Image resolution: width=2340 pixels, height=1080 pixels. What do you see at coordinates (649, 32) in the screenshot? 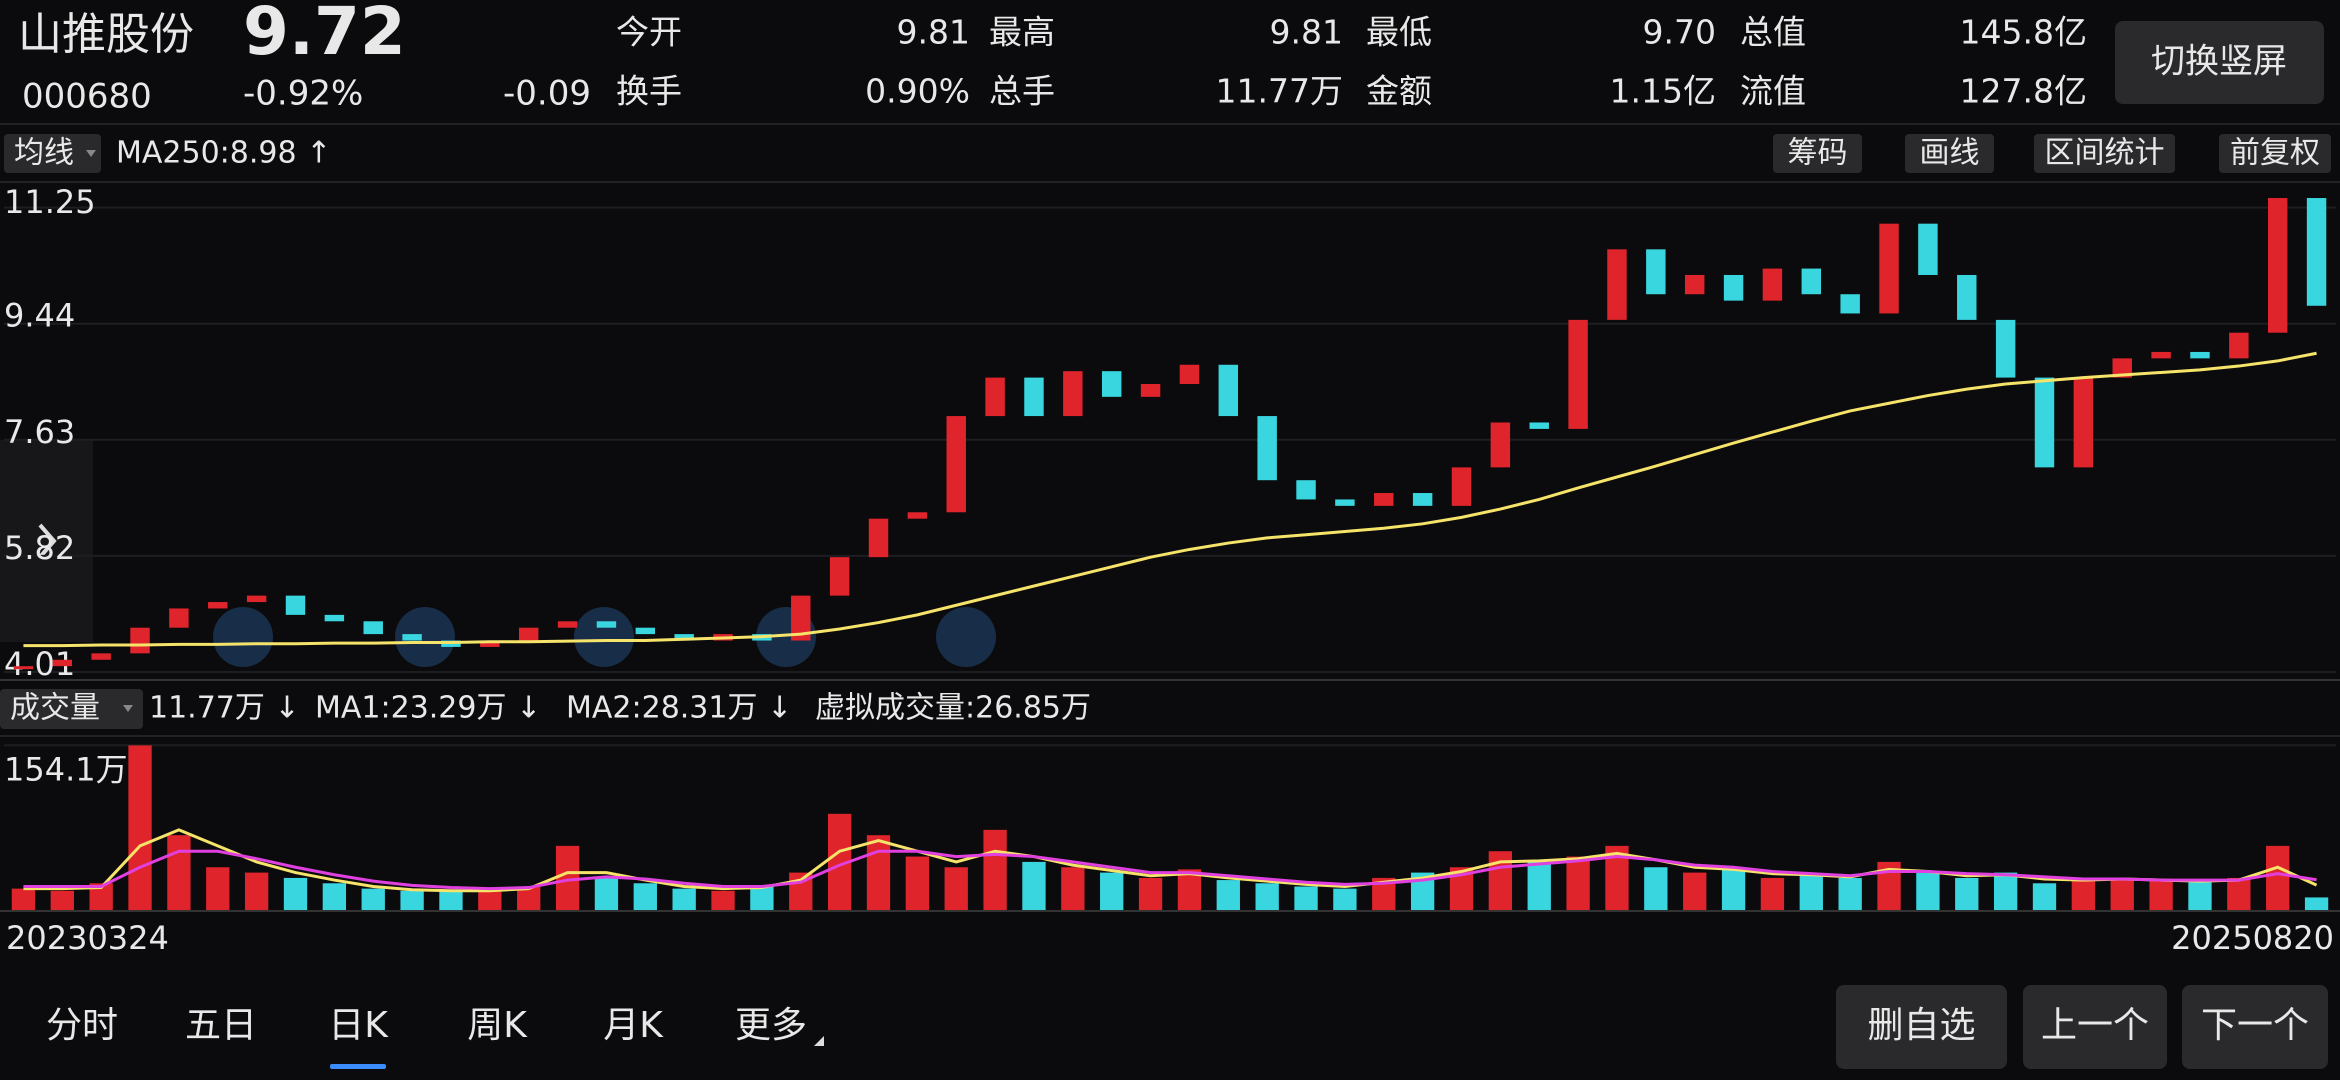
I see `stat-label: 今开` at bounding box center [649, 32].